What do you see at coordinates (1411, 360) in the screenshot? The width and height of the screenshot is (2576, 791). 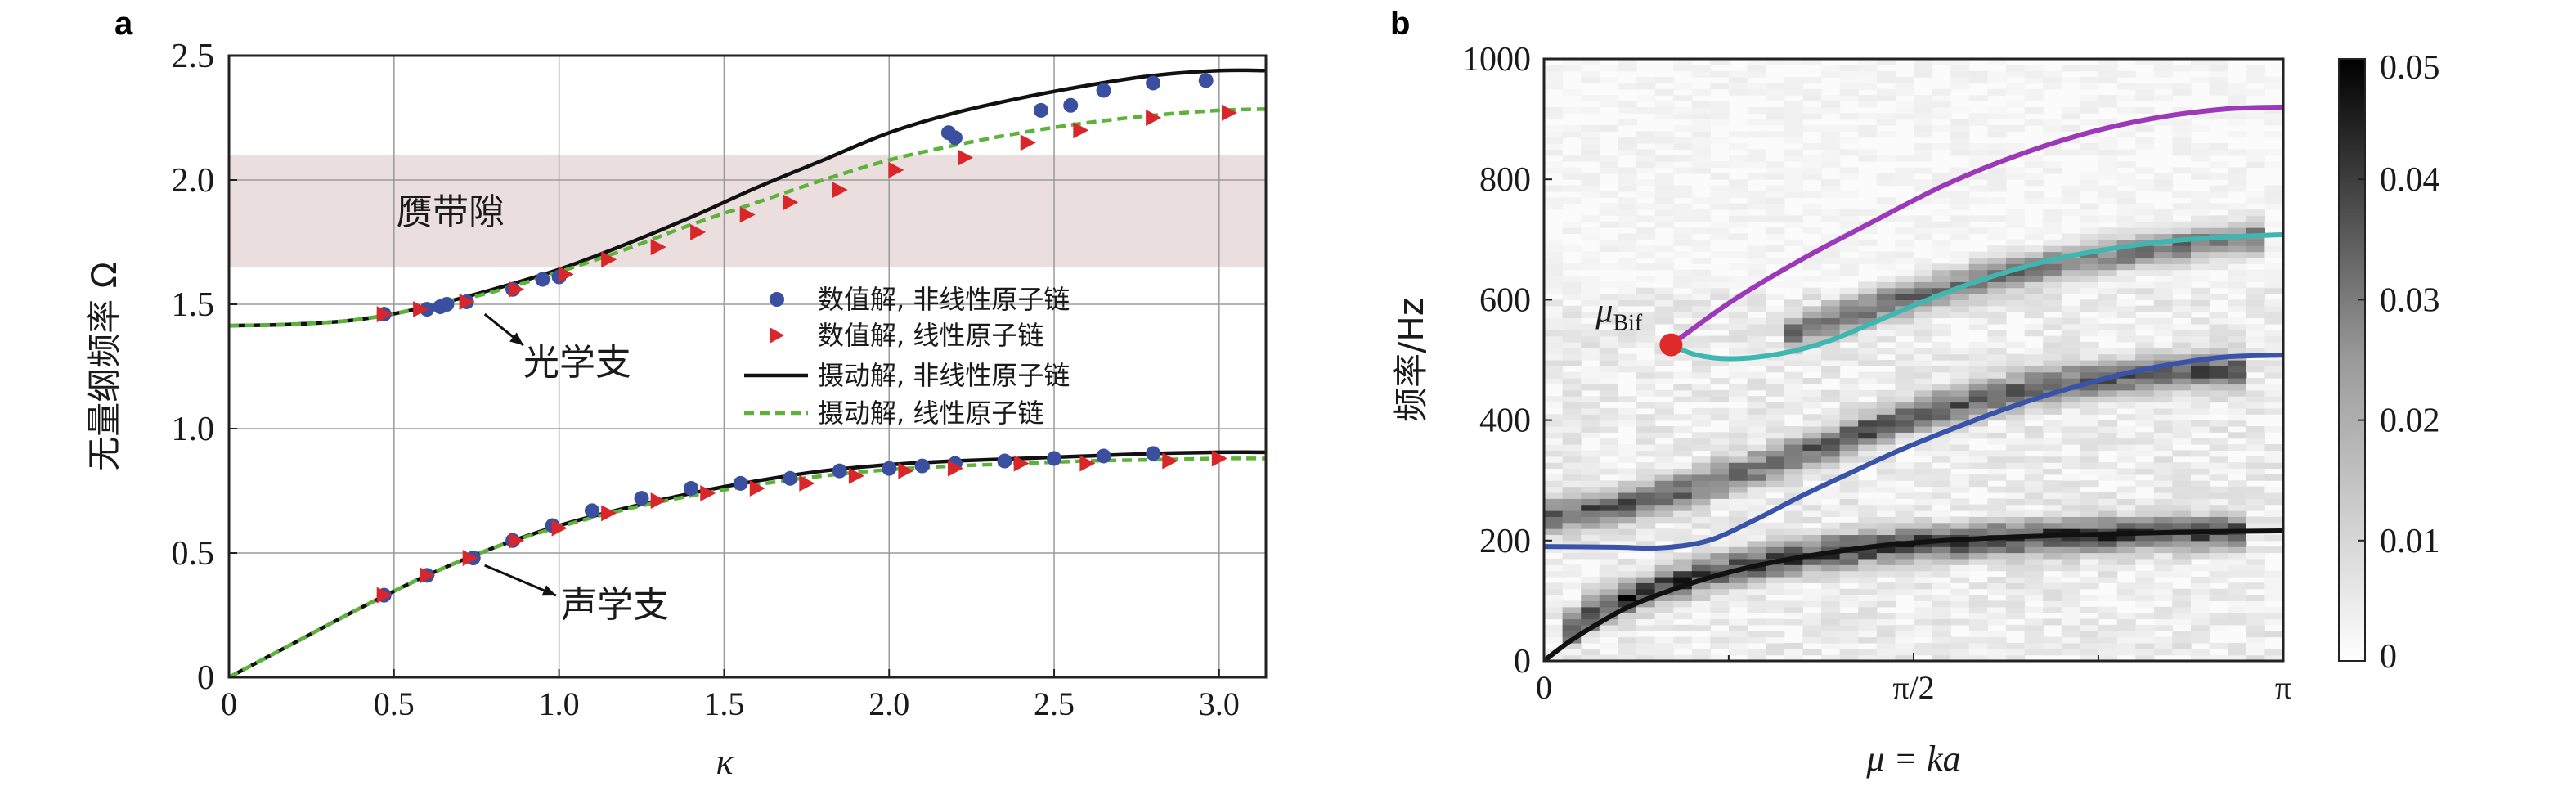 I see `panel-b-ylabel: 频率/Hz` at bounding box center [1411, 360].